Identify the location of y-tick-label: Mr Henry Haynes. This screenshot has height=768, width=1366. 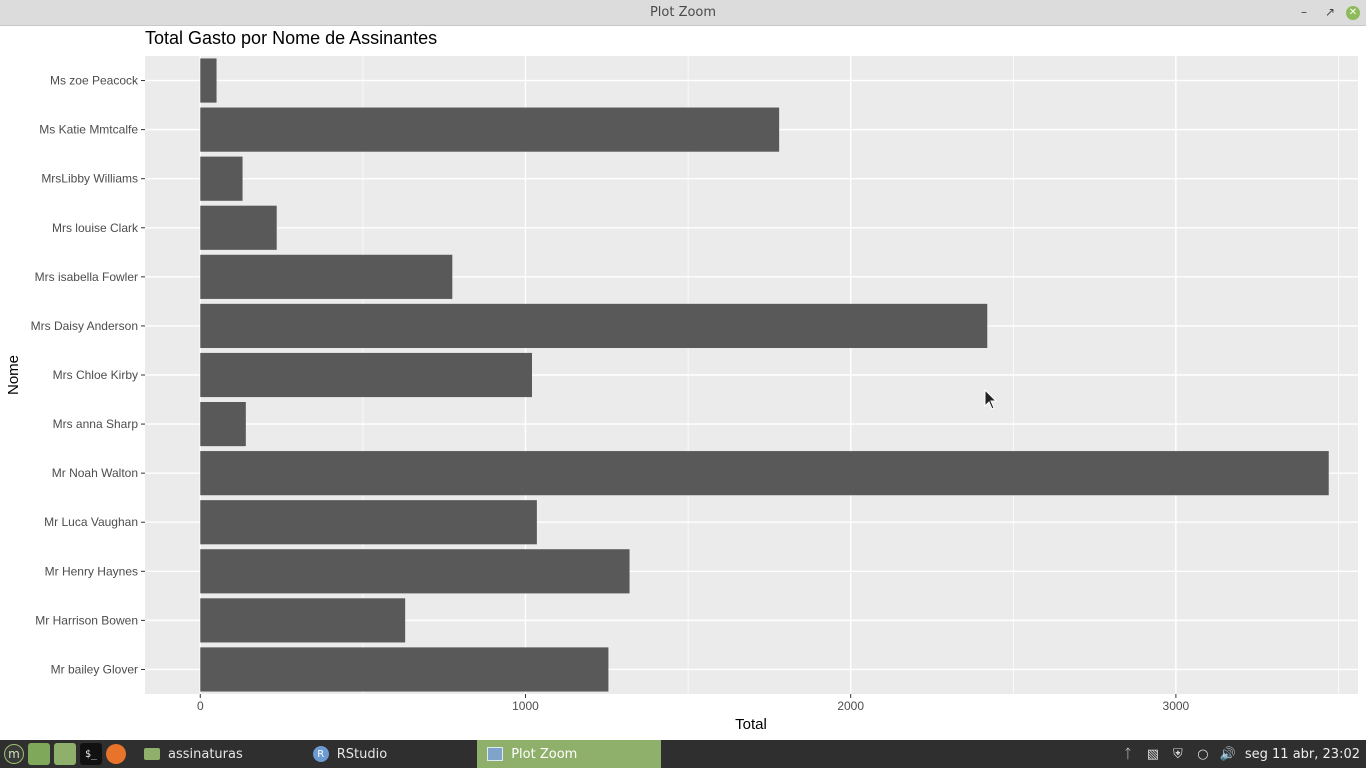
(91, 571).